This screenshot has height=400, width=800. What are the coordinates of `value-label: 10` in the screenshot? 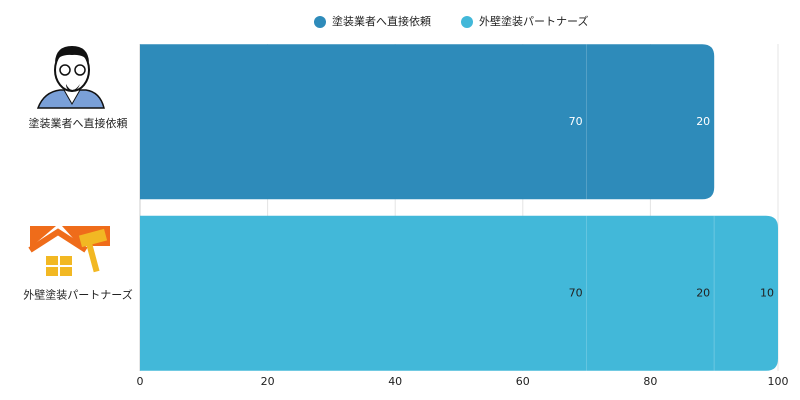 It's located at (767, 292).